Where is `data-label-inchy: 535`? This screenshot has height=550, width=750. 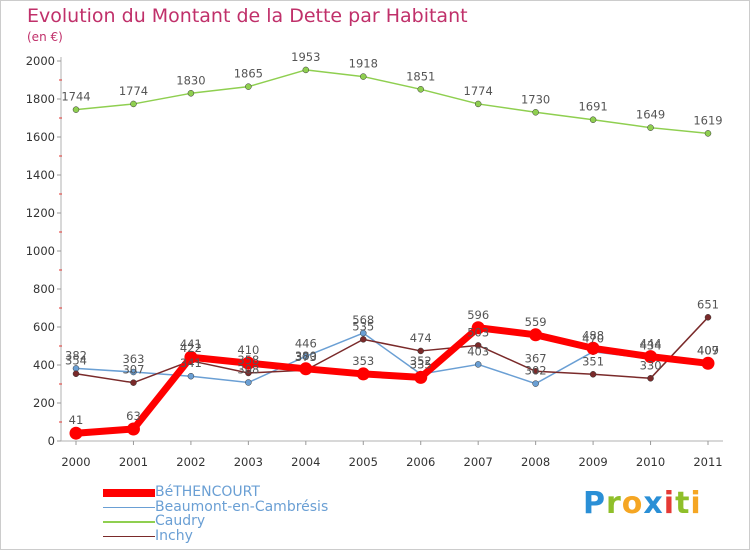
data-label-inchy: 535 is located at coordinates (363, 326).